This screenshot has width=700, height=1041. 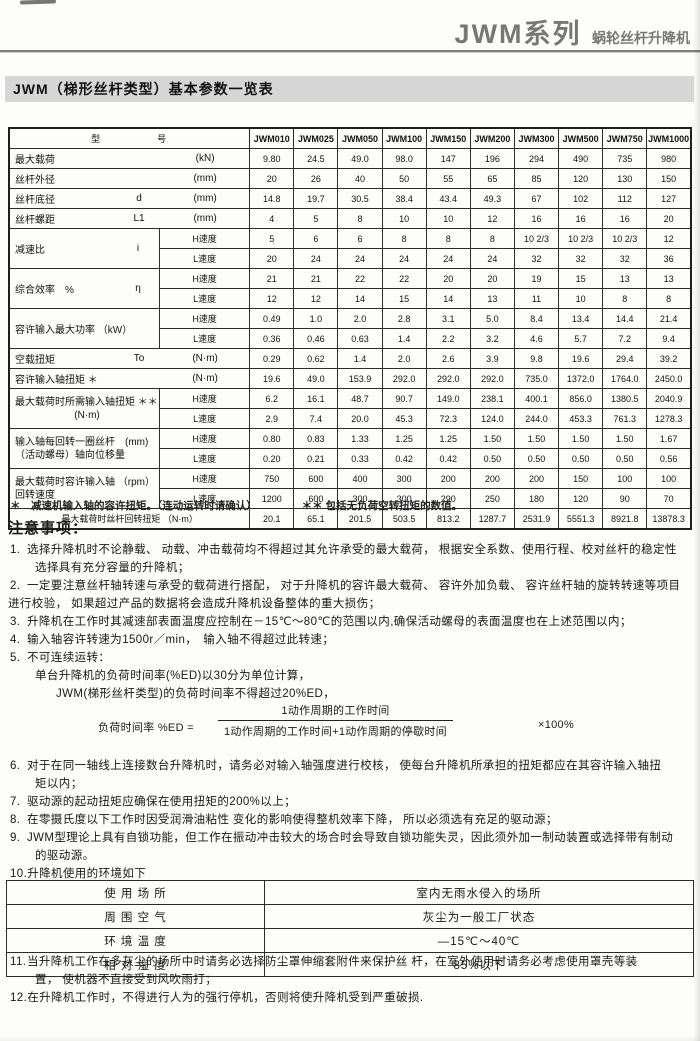 I want to click on spec-value: 14.8, so click(x=272, y=198).